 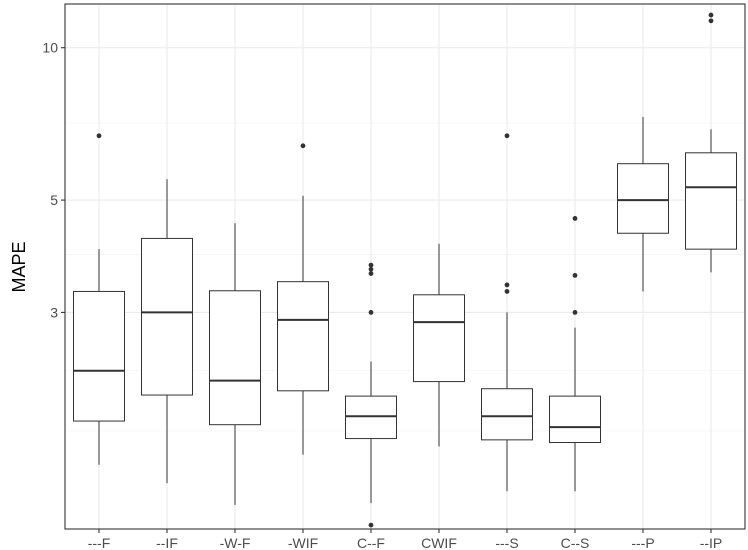 I want to click on y-tick-label: 3, so click(x=54, y=312).